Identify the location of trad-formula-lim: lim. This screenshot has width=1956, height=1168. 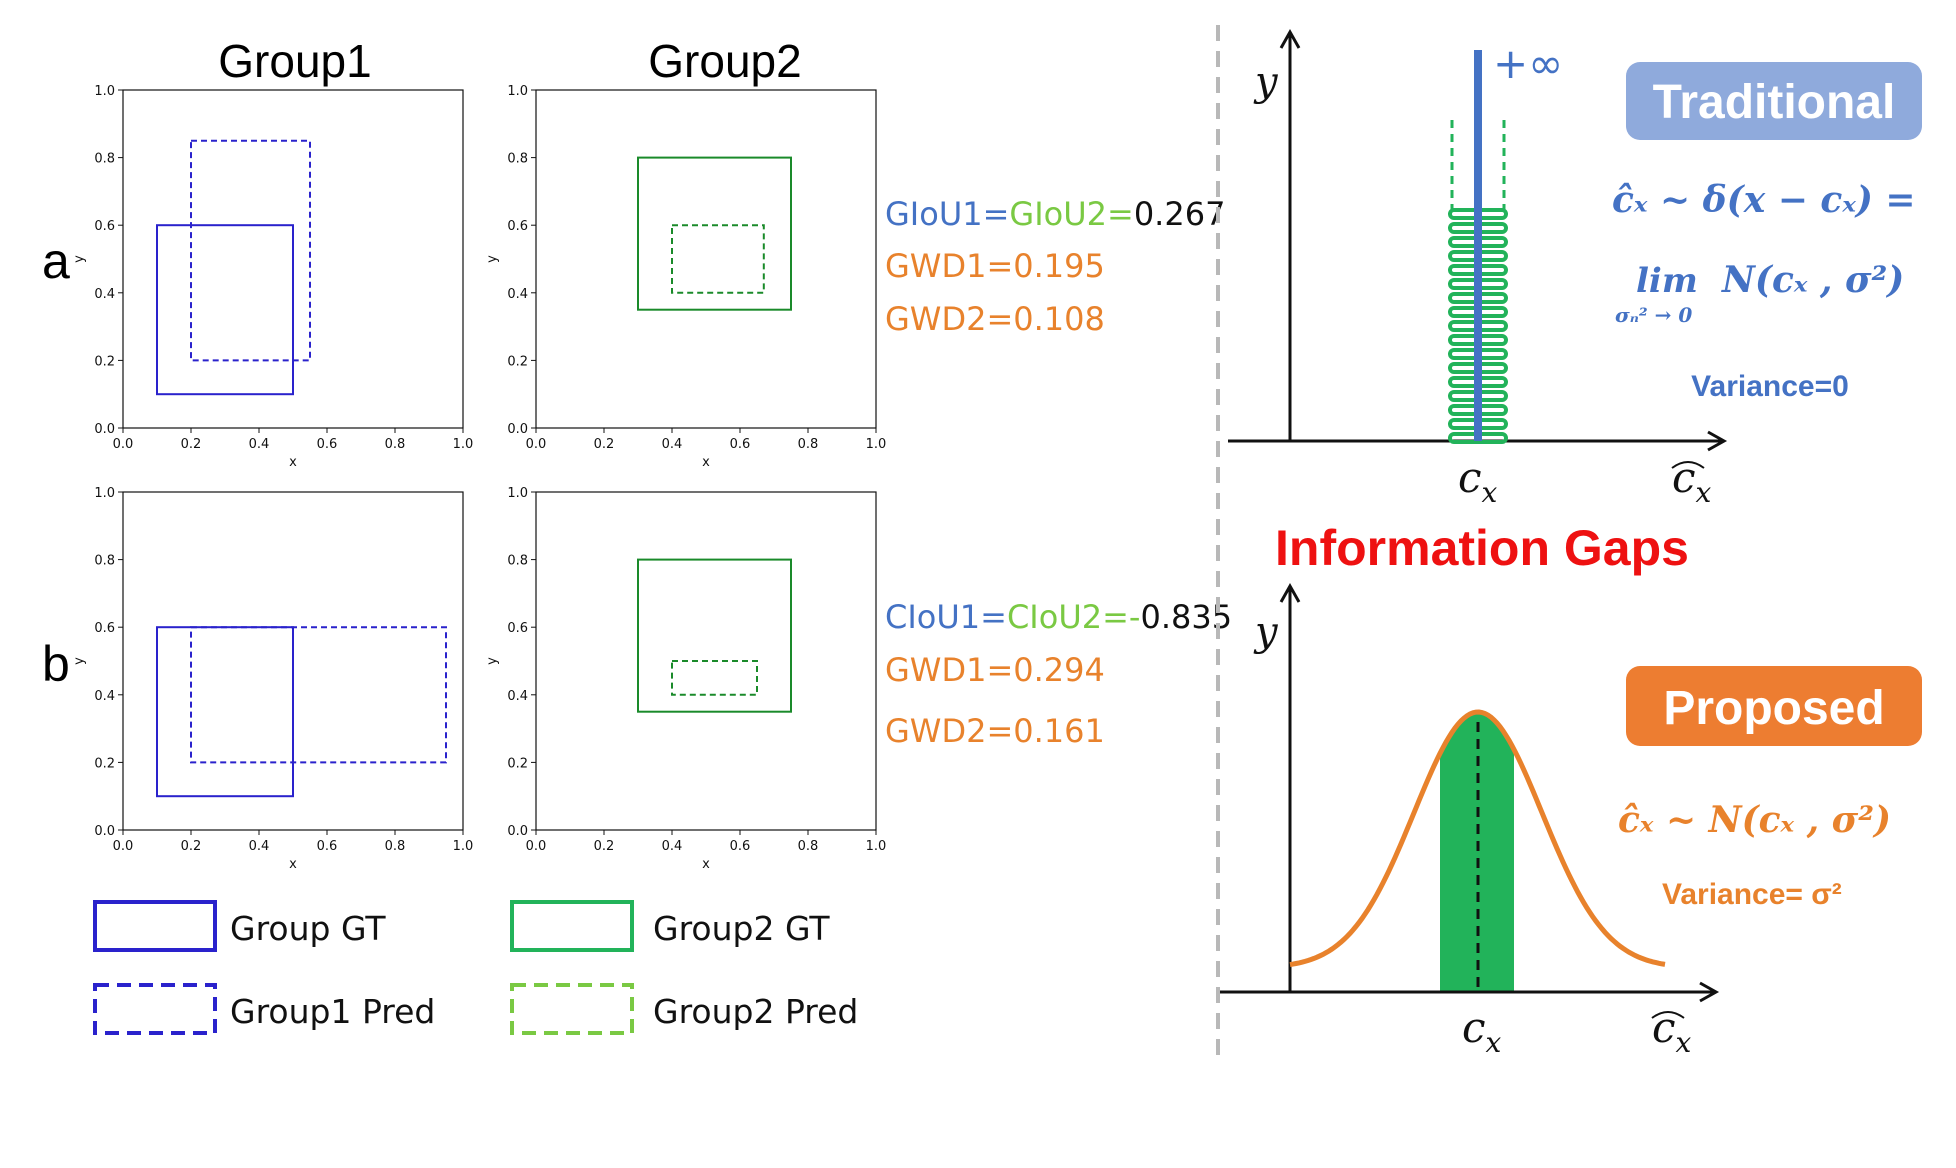
(1667, 281).